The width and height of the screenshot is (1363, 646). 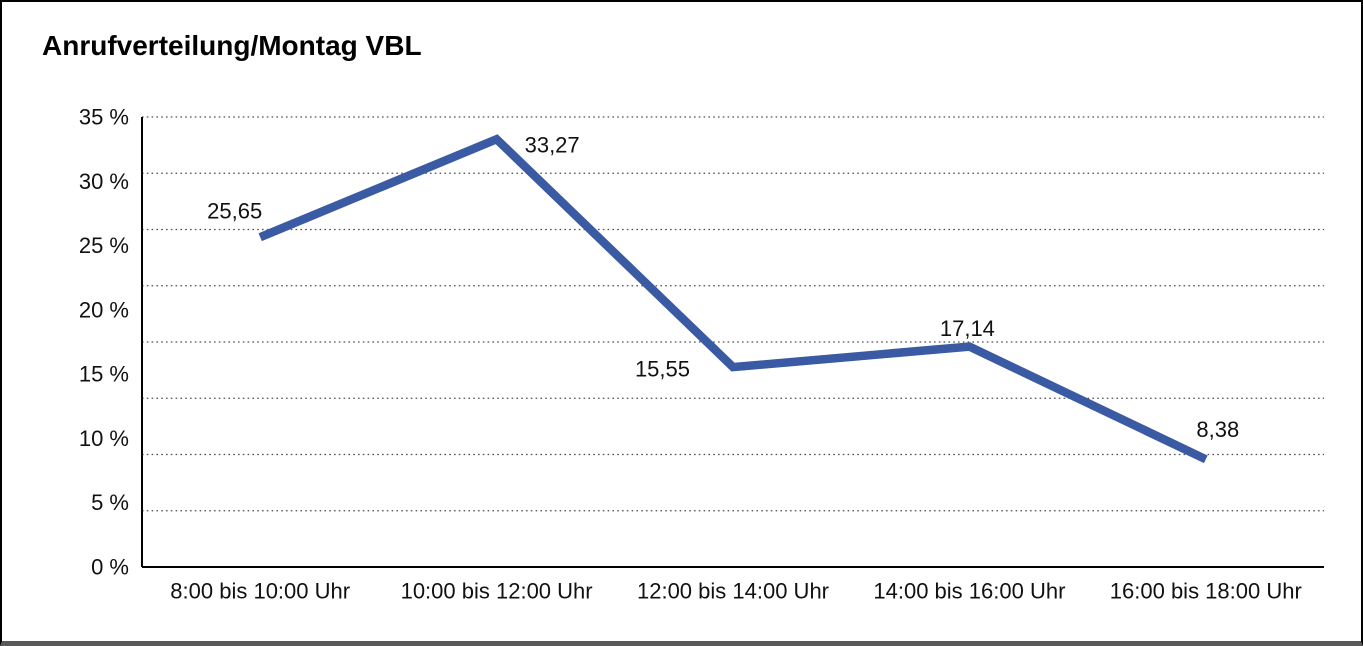 What do you see at coordinates (110, 567) in the screenshot?
I see `y-tick-label: 0 %` at bounding box center [110, 567].